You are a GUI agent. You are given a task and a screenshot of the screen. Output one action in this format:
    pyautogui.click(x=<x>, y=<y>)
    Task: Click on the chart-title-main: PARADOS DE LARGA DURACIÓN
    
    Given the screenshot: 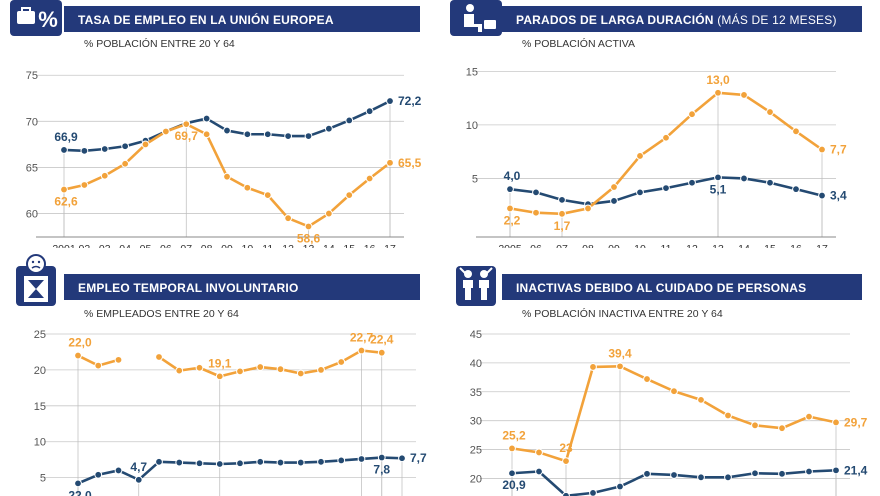 What is the action you would take?
    pyautogui.click(x=615, y=20)
    